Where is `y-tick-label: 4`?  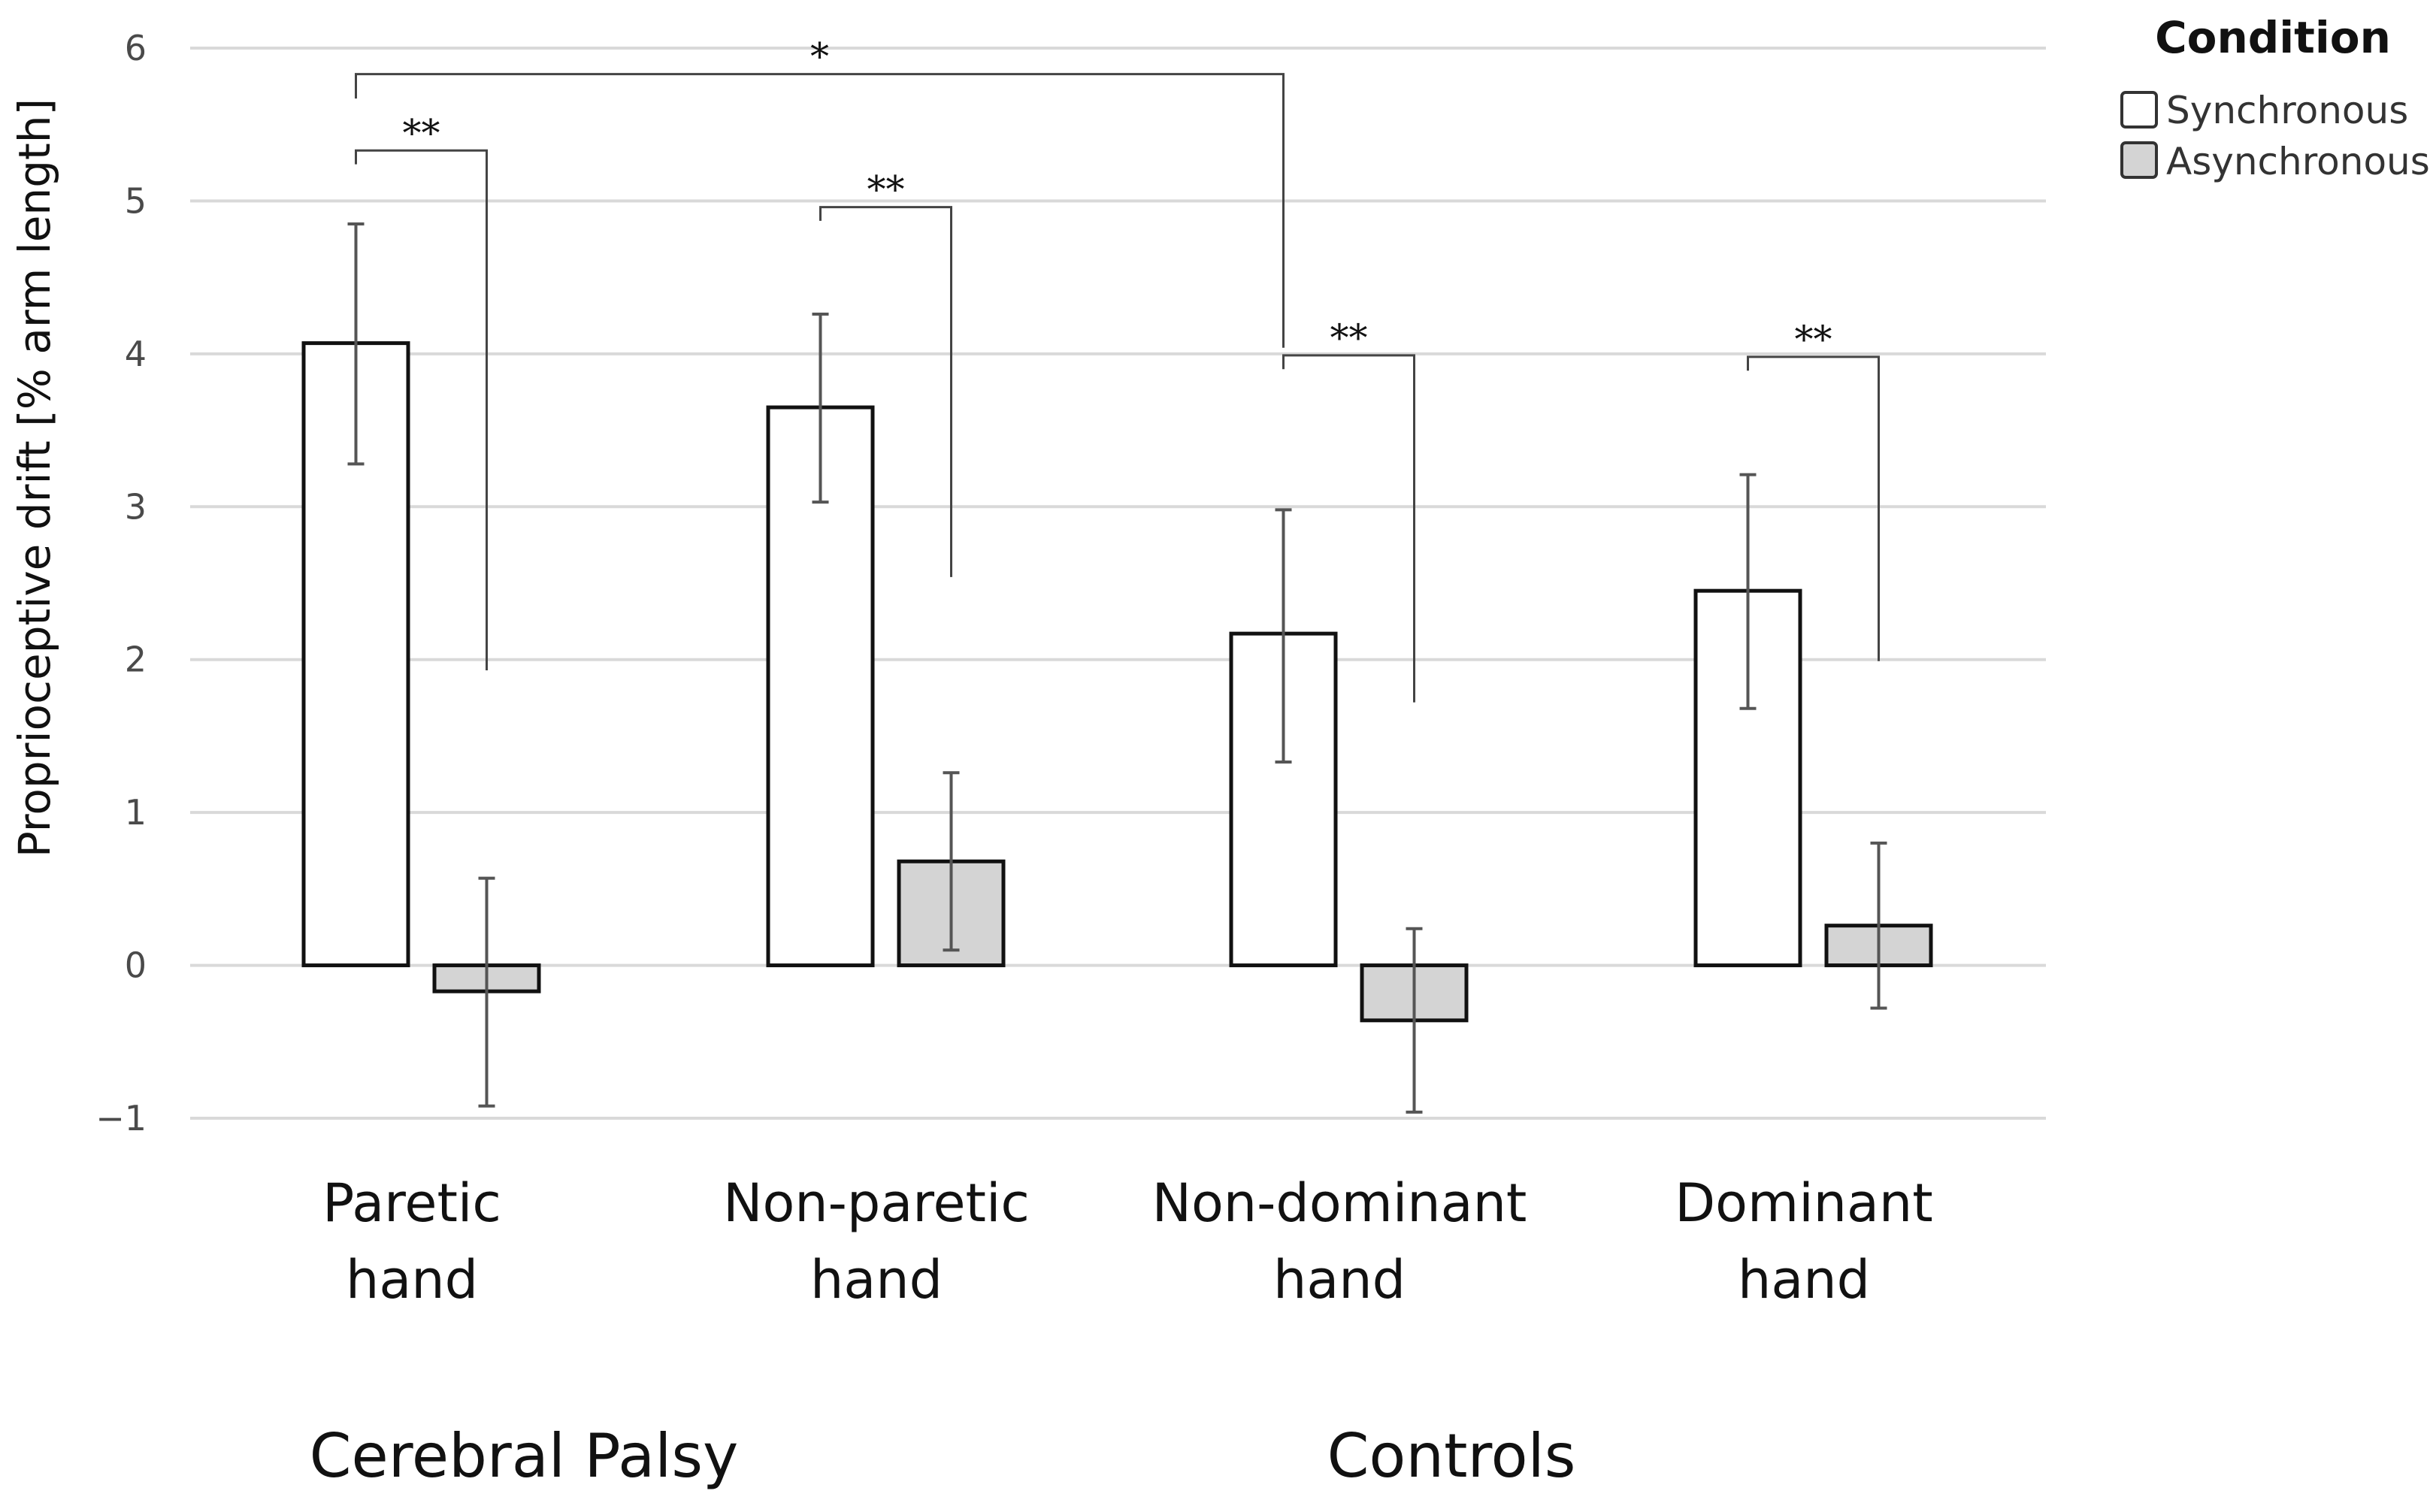 y-tick-label: 4 is located at coordinates (136, 354).